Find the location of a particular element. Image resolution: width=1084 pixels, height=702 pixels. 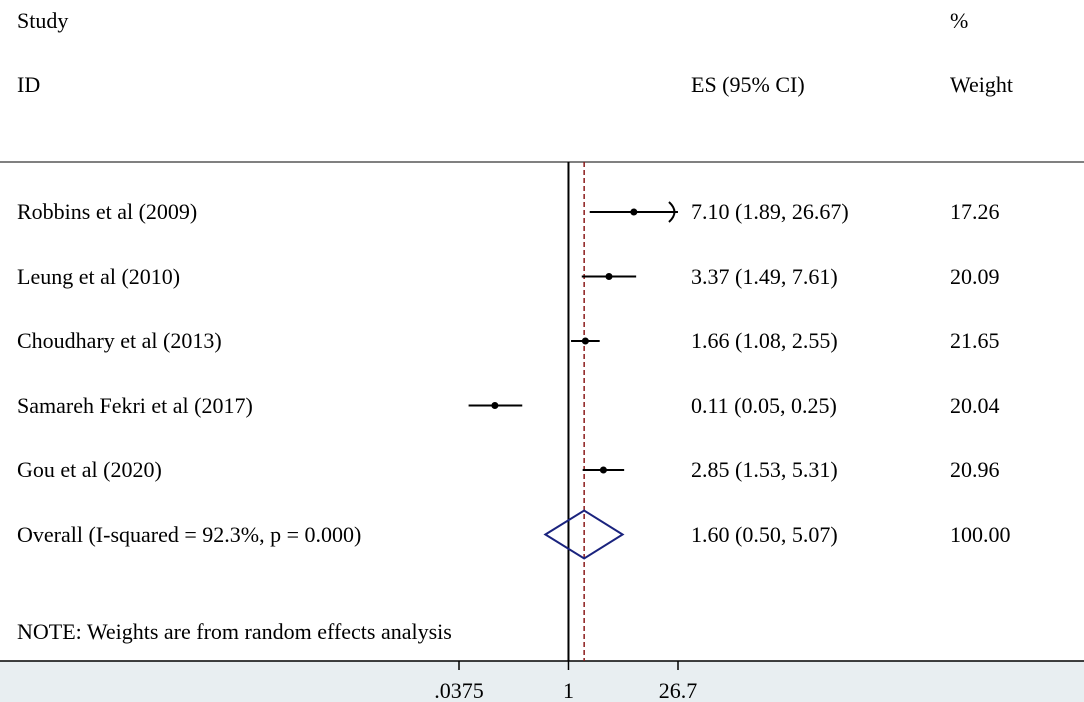

ci-truncation-arrow is located at coordinates (672, 212).